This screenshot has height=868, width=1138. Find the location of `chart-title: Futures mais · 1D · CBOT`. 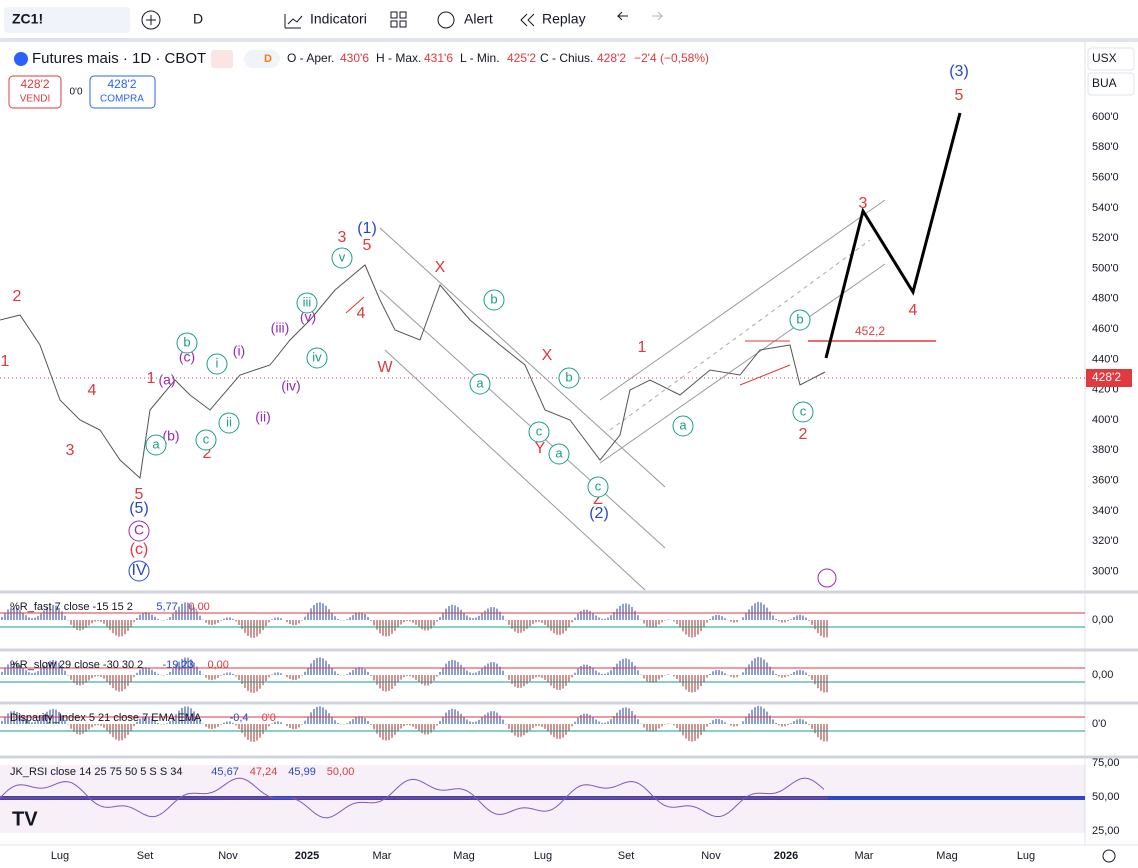

chart-title: Futures mais · 1D · CBOT is located at coordinates (119, 58).